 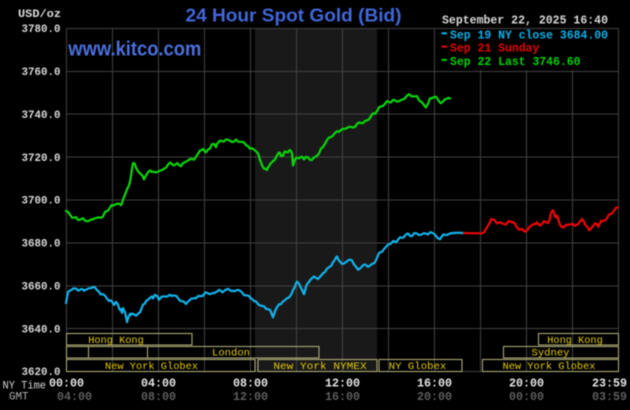 What do you see at coordinates (525, 20) in the screenshot?
I see `svg-text: September 22, 2025 16:40` at bounding box center [525, 20].